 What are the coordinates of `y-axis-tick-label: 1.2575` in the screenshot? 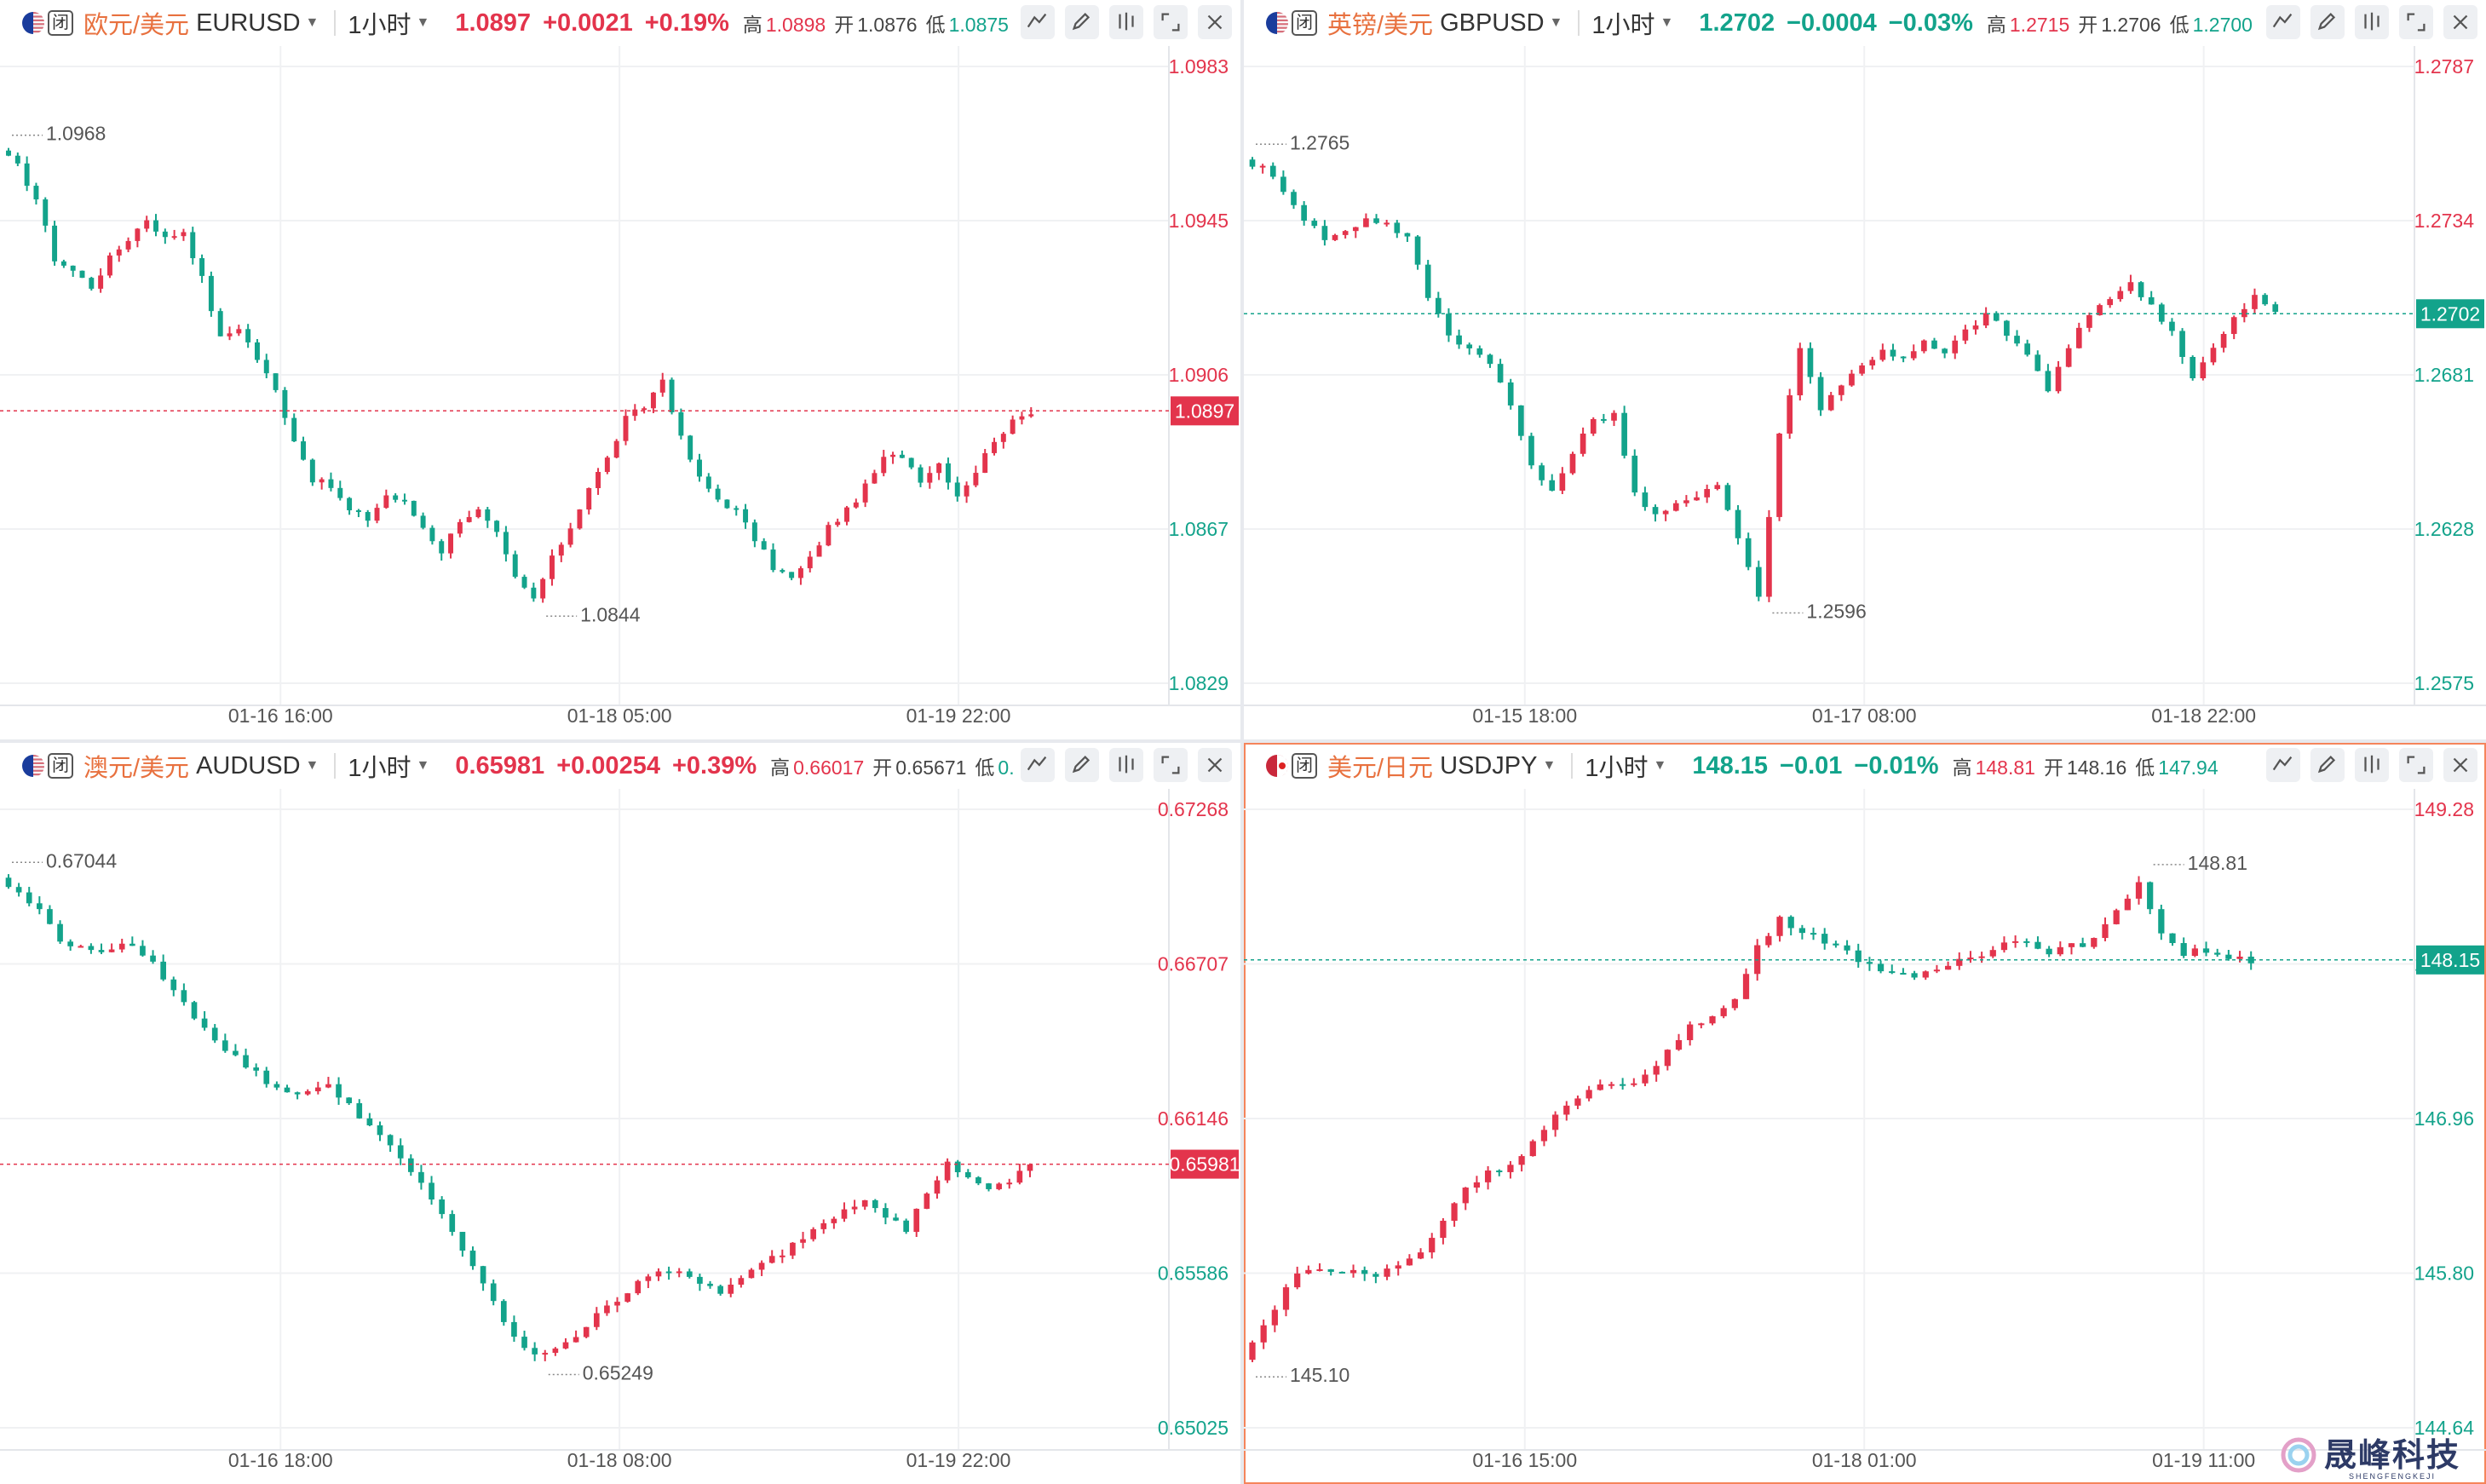 It's located at (2444, 683).